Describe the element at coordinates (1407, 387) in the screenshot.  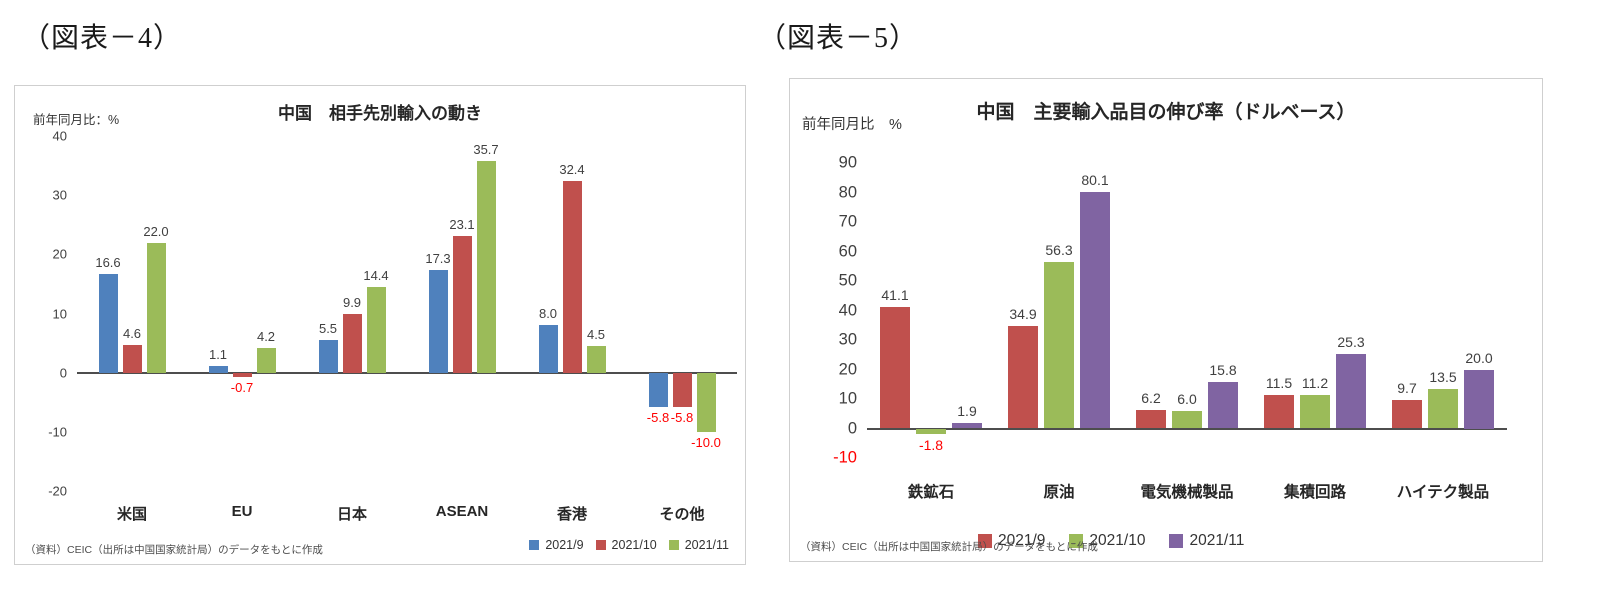
I see `value-label: 9.7` at that location.